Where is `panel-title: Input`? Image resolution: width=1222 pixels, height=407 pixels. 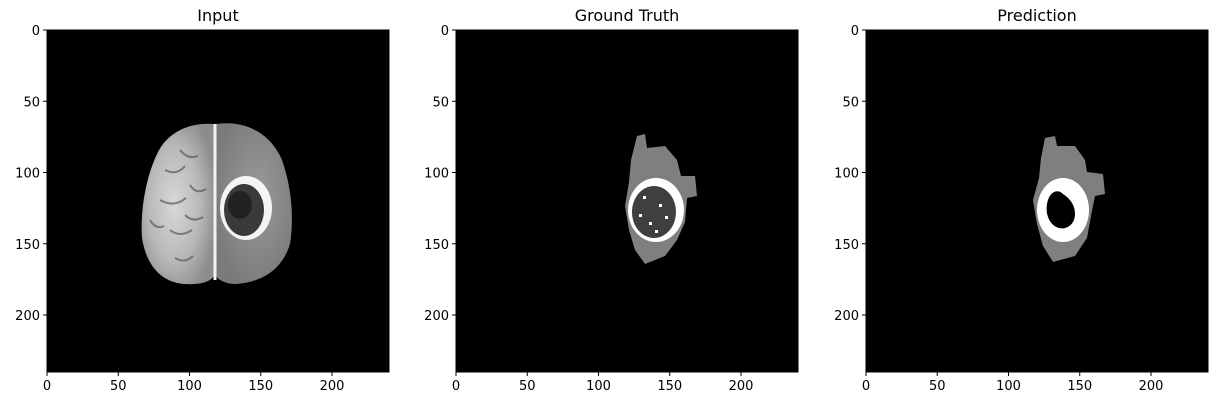 panel-title: Input is located at coordinates (218, 15).